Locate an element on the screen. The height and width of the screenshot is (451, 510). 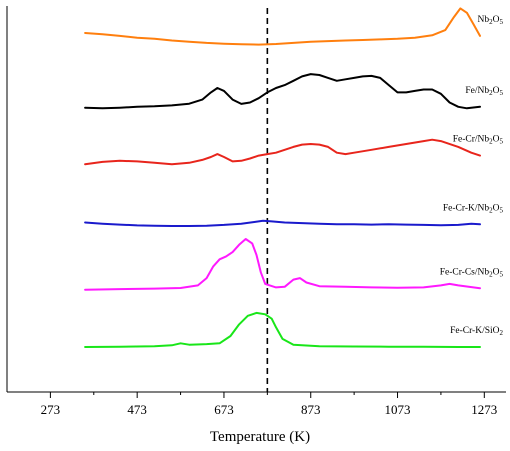
series-label-part: Fe-Cr-K/SiO is located at coordinates (475, 331).